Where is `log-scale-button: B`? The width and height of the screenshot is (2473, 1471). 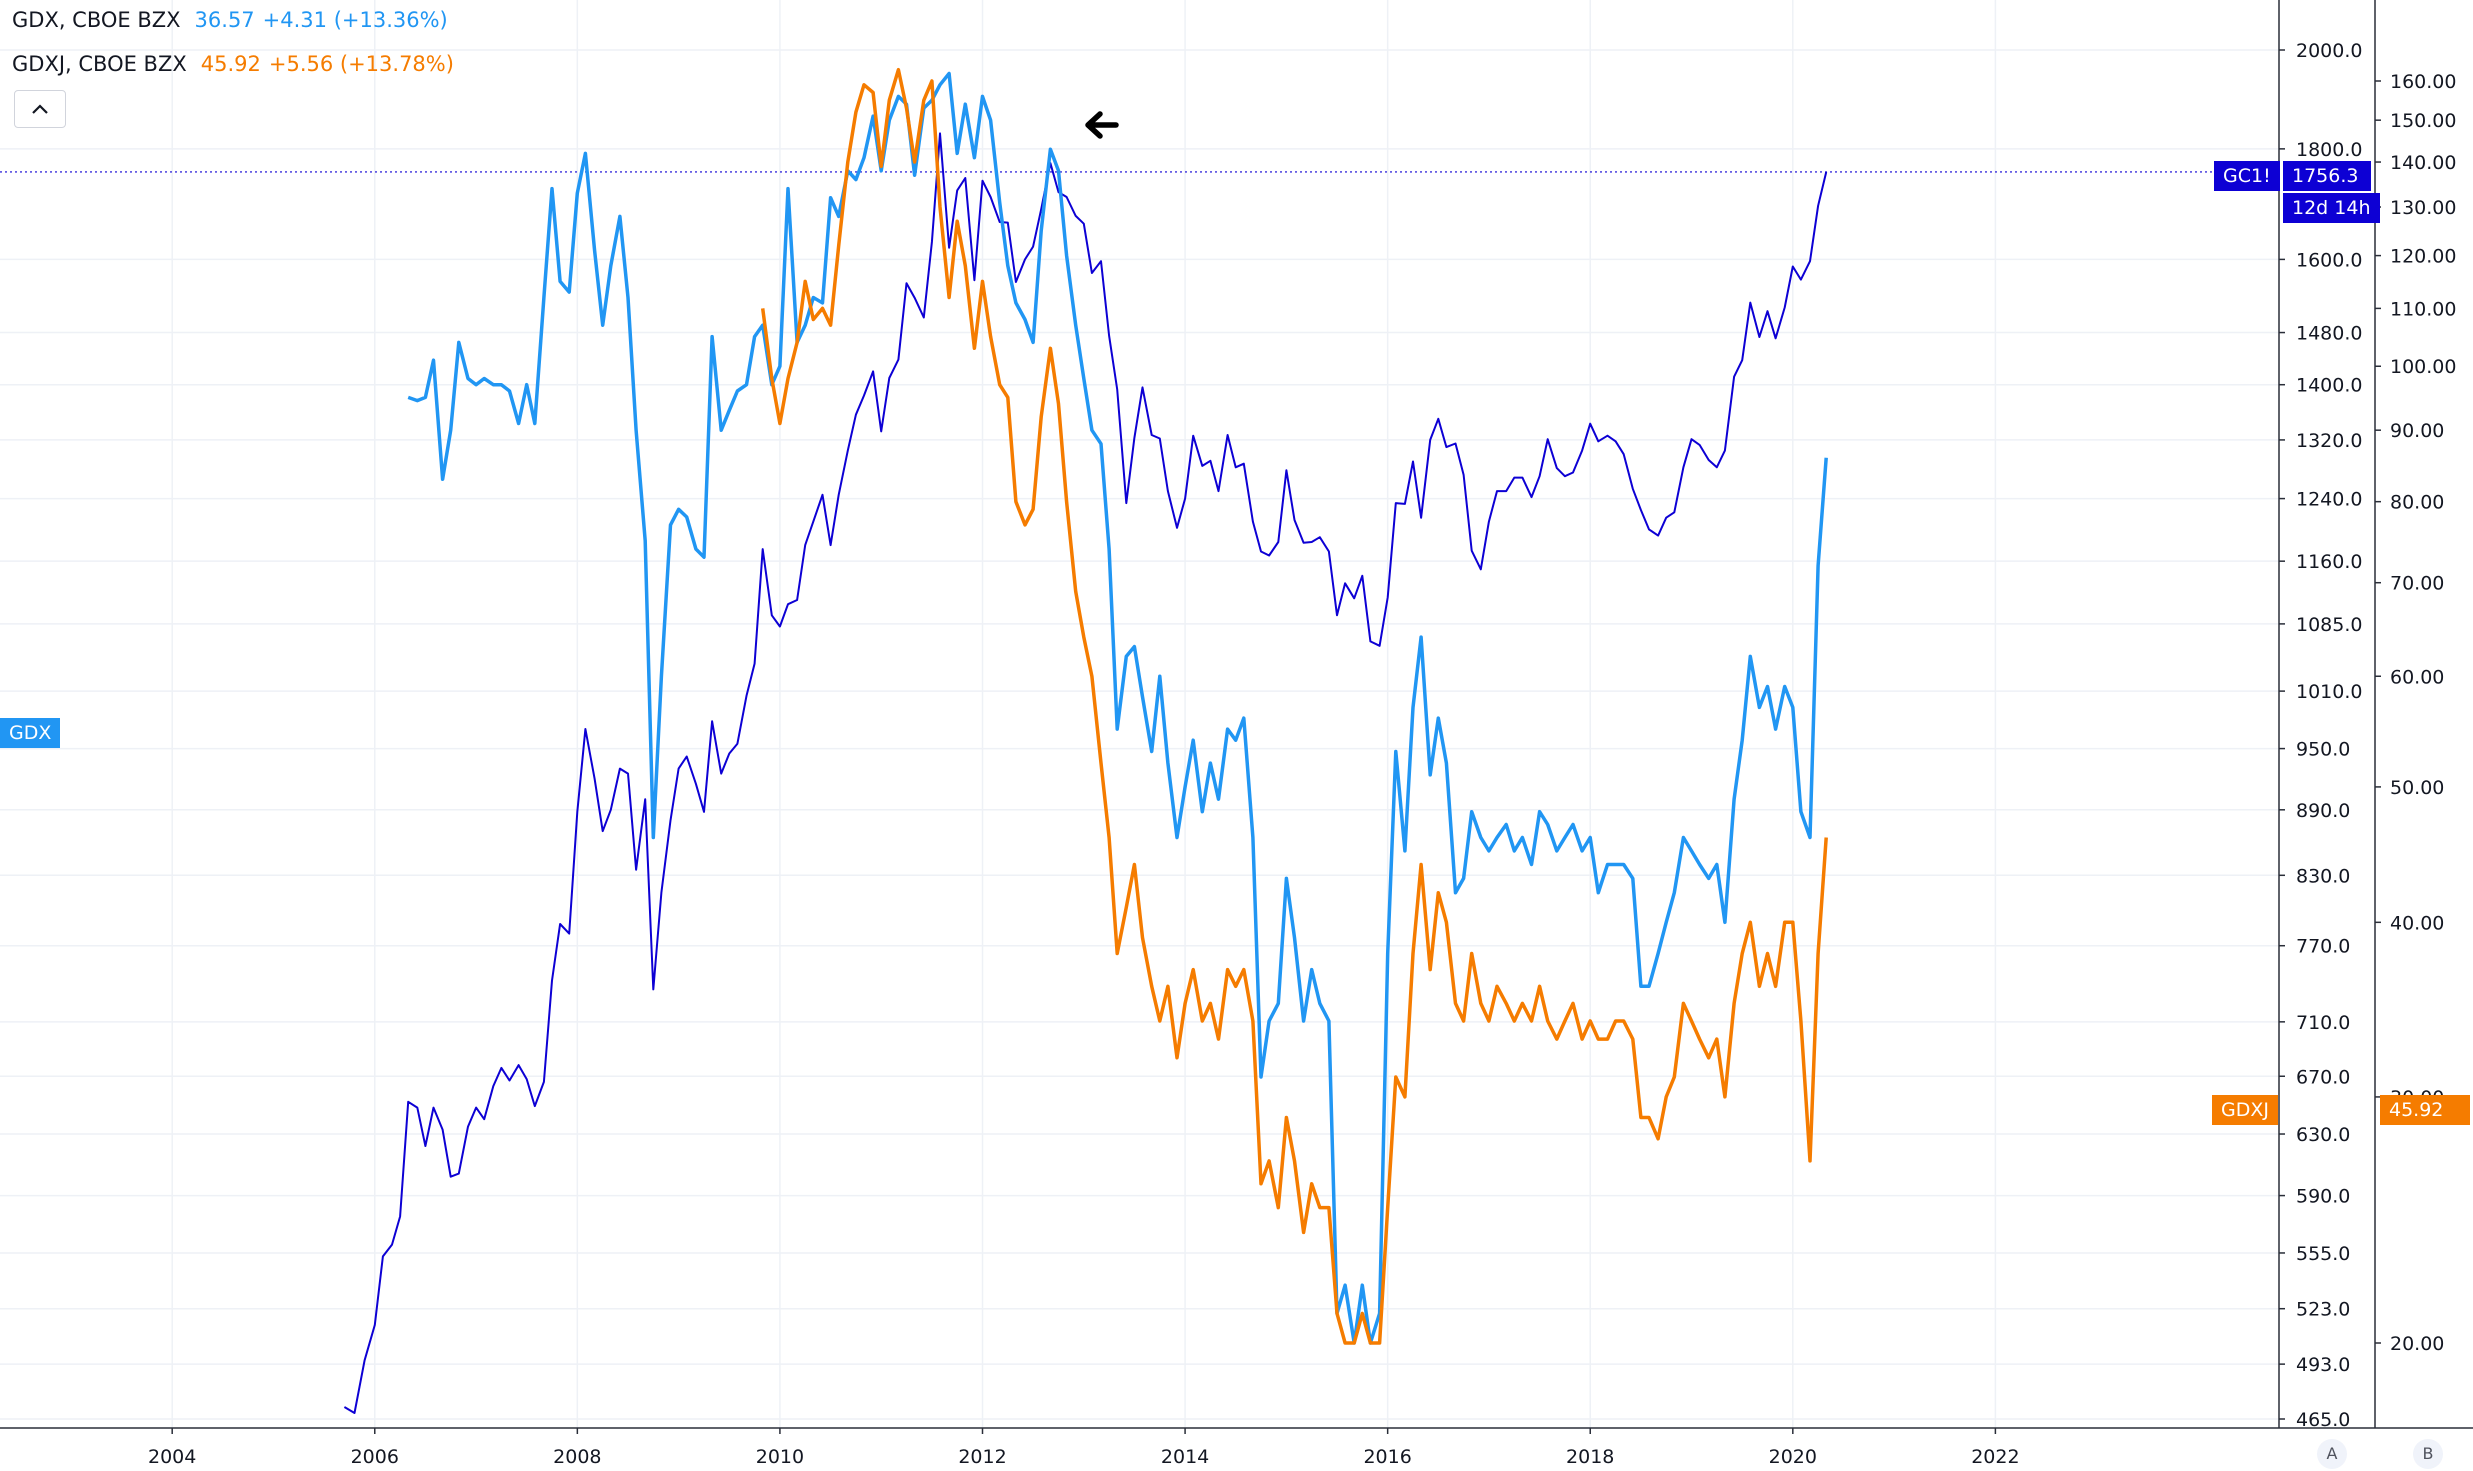
log-scale-button: B is located at coordinates (2428, 1454).